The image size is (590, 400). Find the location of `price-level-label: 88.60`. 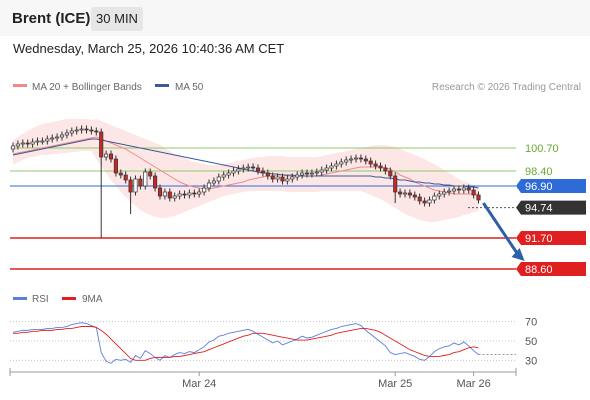

price-level-label: 88.60 is located at coordinates (539, 270).